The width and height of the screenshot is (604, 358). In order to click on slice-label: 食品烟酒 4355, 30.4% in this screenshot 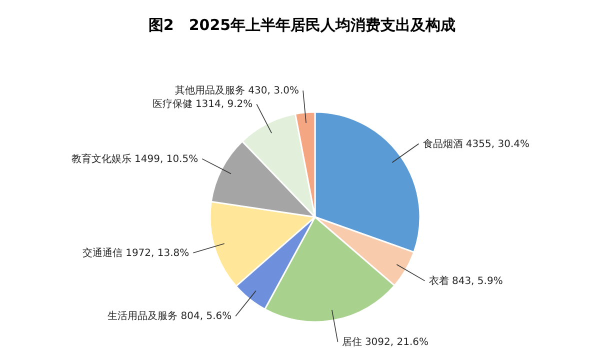, I will do `click(476, 144)`.